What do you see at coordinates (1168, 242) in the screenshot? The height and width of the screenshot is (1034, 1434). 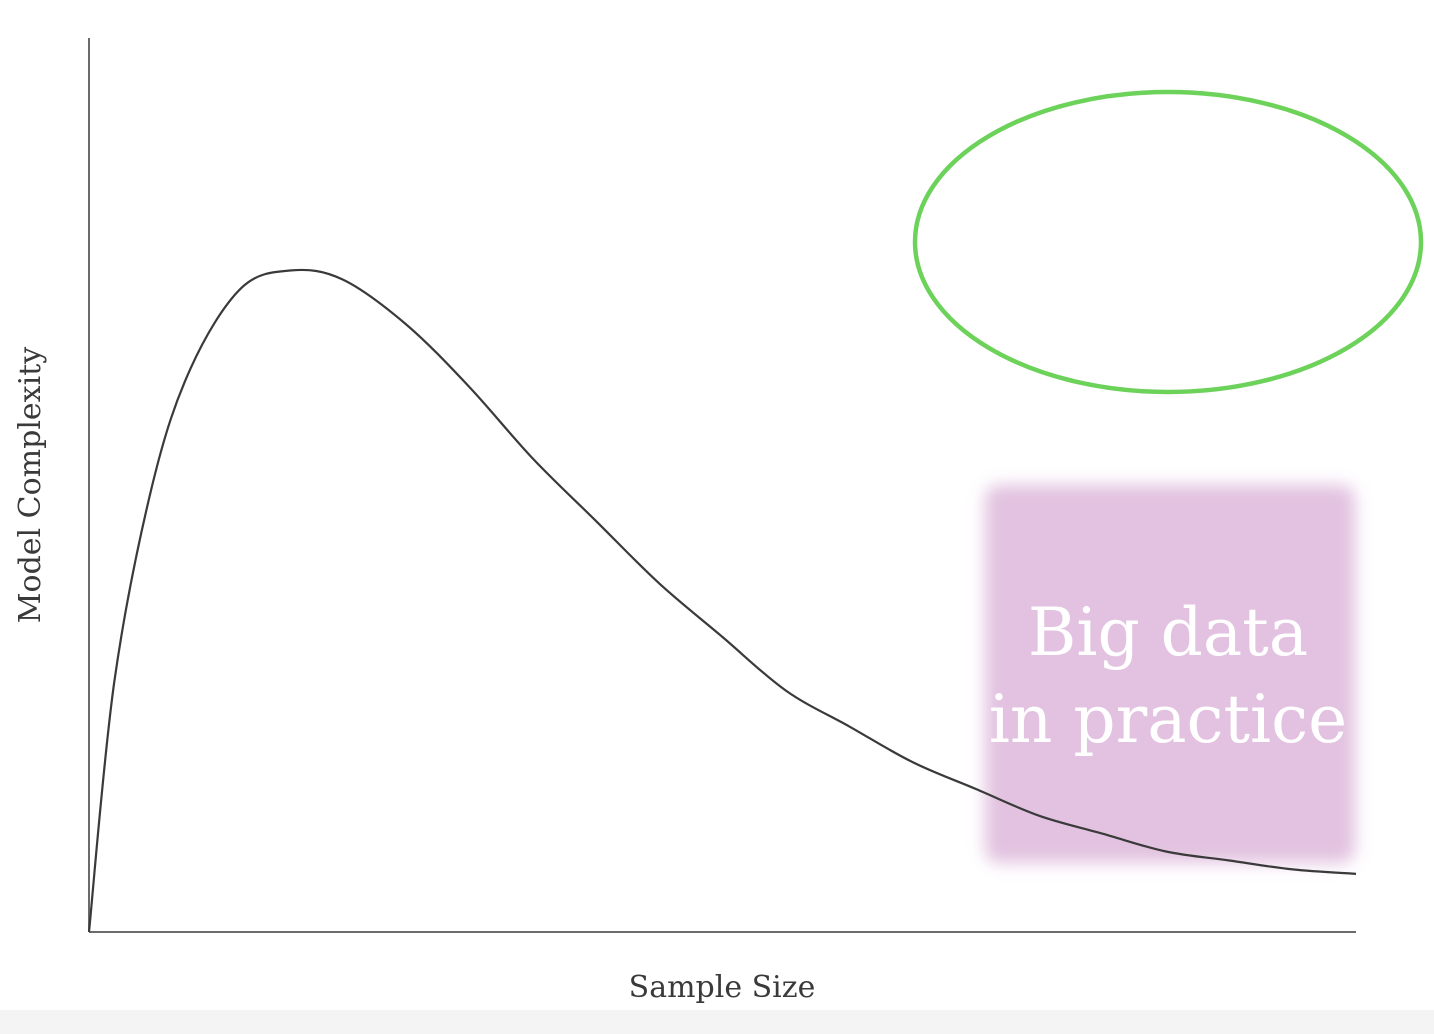 I see `highlight-ellipse` at bounding box center [1168, 242].